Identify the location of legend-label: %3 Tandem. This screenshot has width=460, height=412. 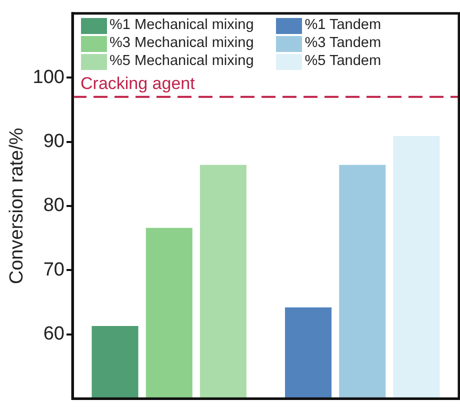
(343, 43).